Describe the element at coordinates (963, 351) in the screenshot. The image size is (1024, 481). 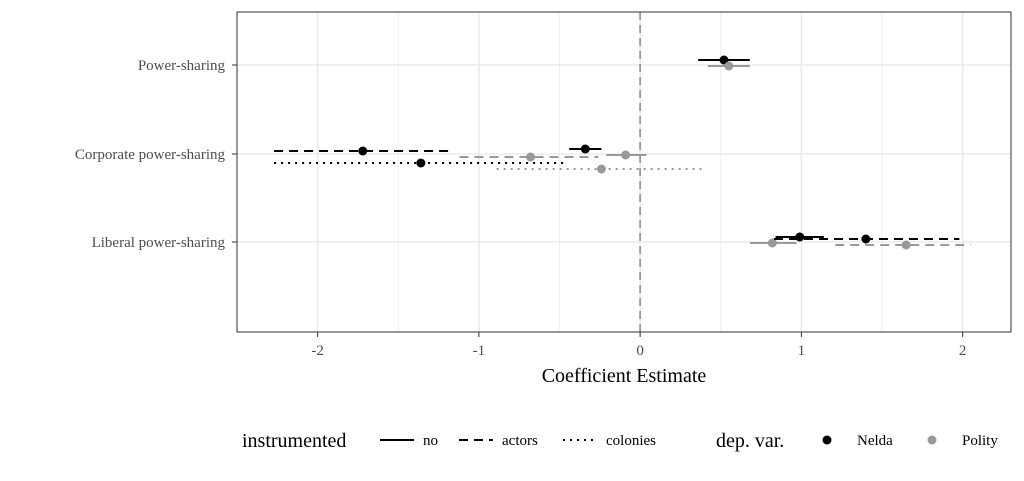
I see `x-tick-label: 2` at that location.